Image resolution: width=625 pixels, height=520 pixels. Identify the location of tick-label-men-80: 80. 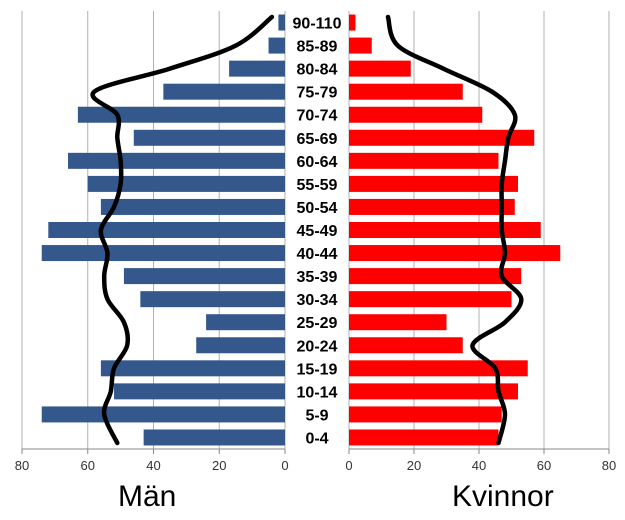
(22, 465).